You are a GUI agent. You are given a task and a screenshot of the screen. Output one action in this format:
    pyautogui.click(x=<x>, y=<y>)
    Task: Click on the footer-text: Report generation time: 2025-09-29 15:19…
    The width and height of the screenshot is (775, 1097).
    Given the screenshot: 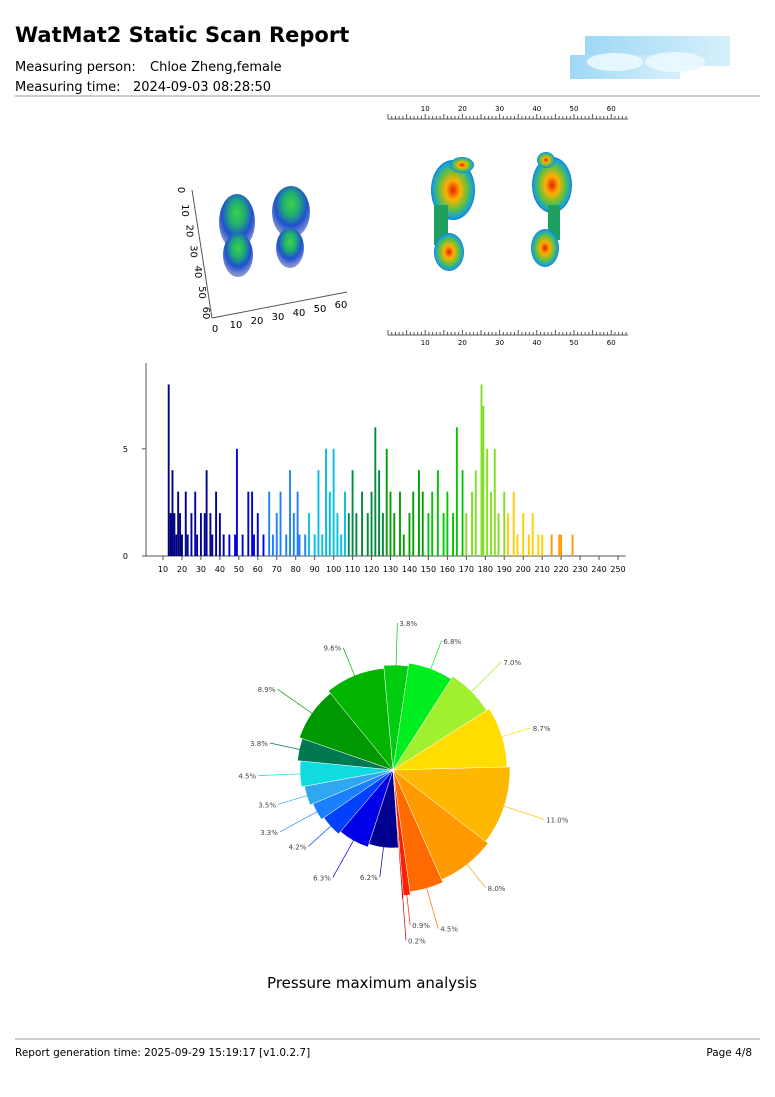 What is the action you would take?
    pyautogui.click(x=162, y=1053)
    